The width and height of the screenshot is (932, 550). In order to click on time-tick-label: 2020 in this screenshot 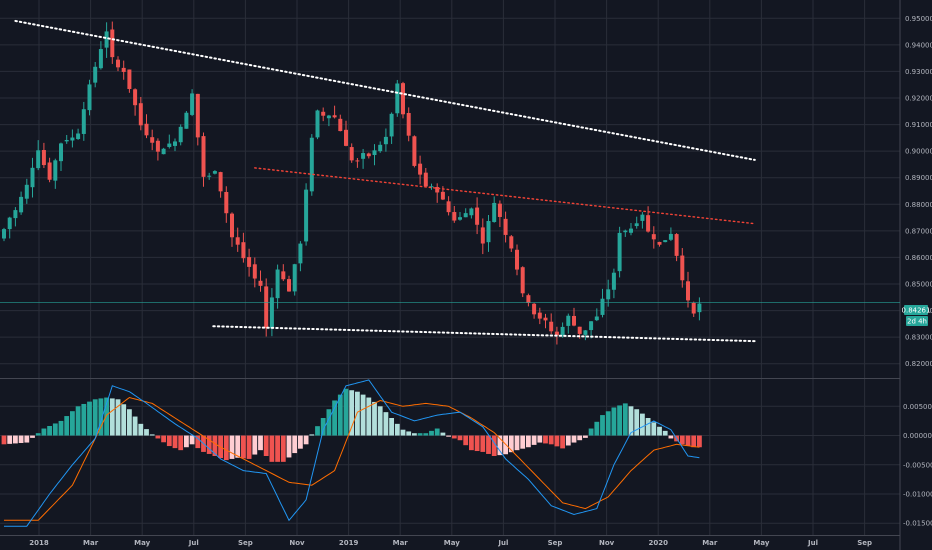, I will do `click(658, 543)`.